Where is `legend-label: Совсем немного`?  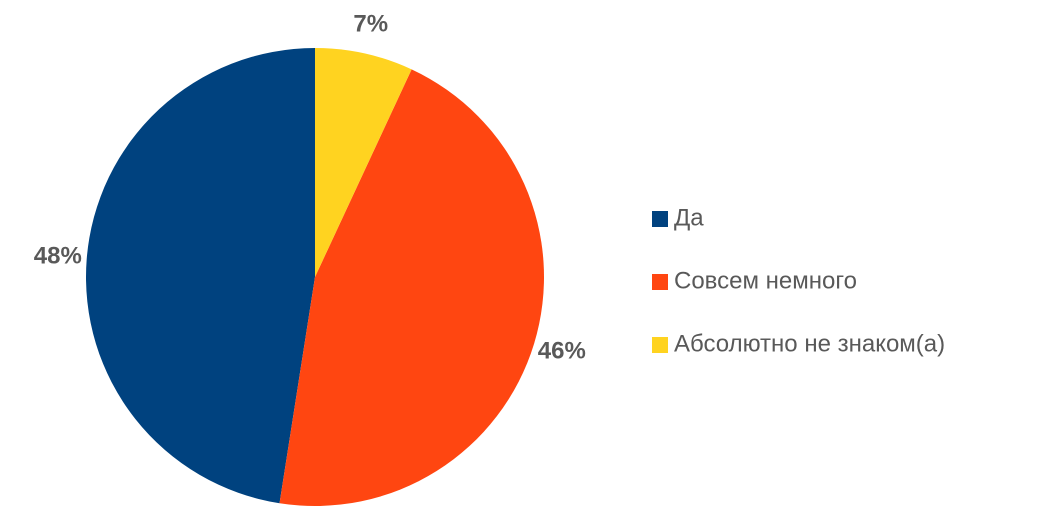 legend-label: Совсем немного is located at coordinates (765, 280).